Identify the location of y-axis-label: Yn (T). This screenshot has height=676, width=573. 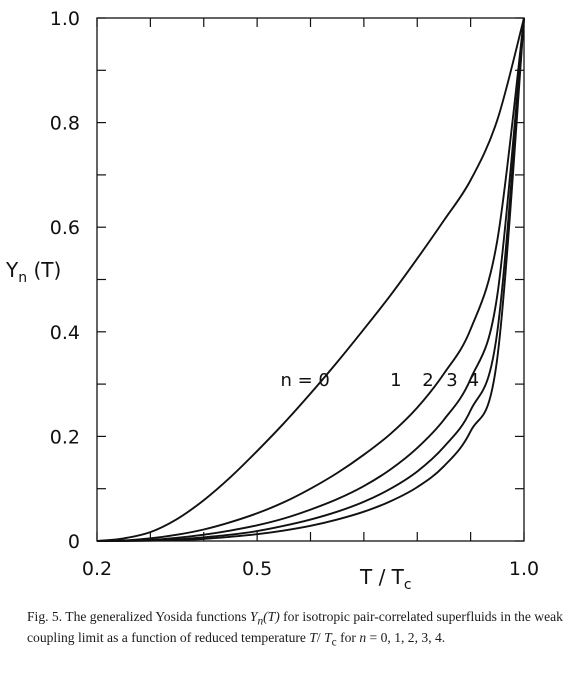
(33, 272).